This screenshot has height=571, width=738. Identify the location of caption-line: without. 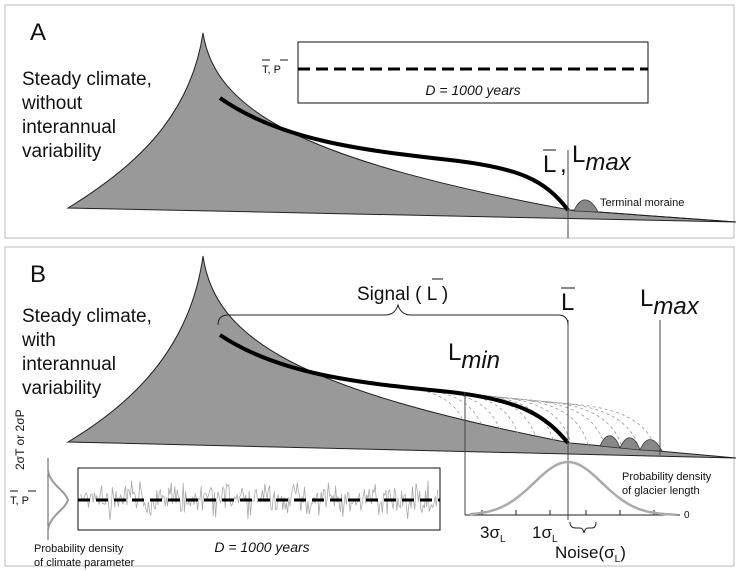
(52, 103).